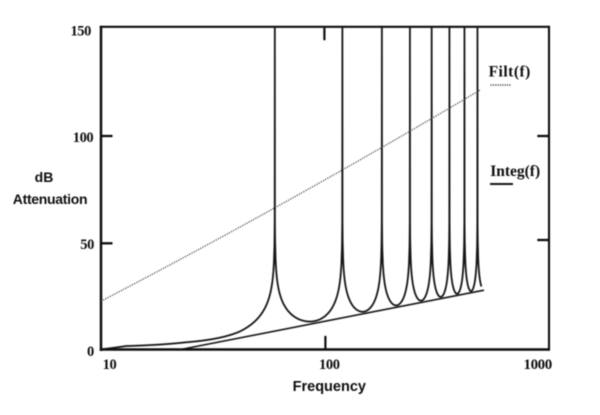 Image resolution: width=600 pixels, height=415 pixels. What do you see at coordinates (50, 199) in the screenshot?
I see `svg-text: Attenuation` at bounding box center [50, 199].